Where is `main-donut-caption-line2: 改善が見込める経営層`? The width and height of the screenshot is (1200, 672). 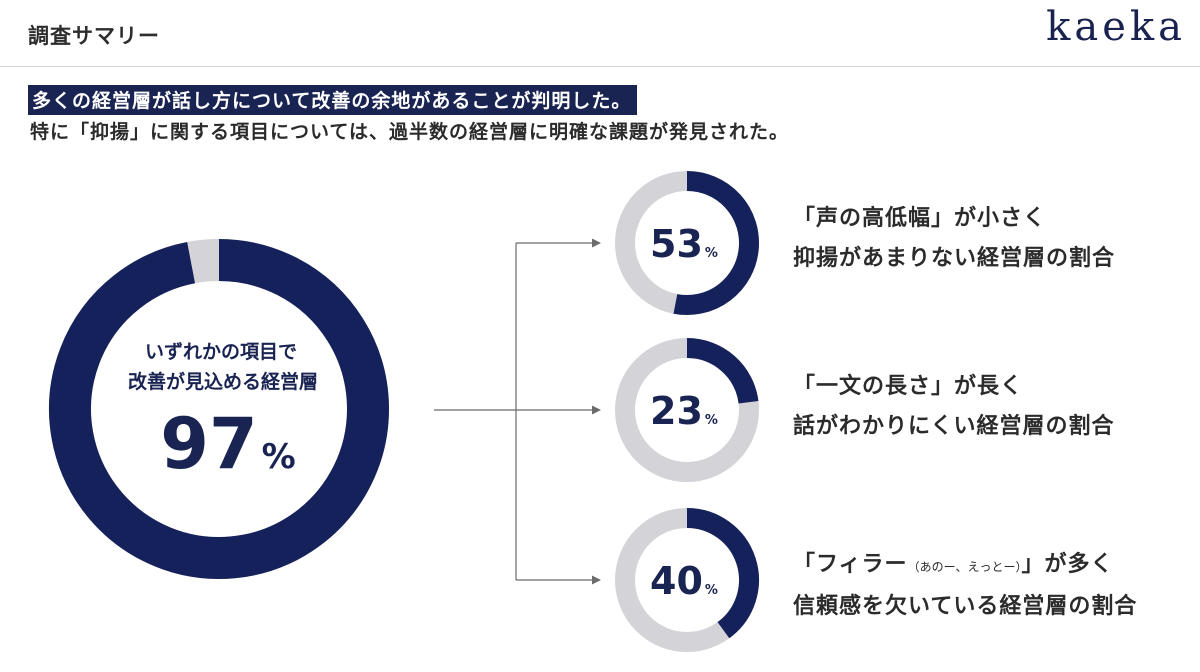 main-donut-caption-line2: 改善が見込める経営層 is located at coordinates (223, 381).